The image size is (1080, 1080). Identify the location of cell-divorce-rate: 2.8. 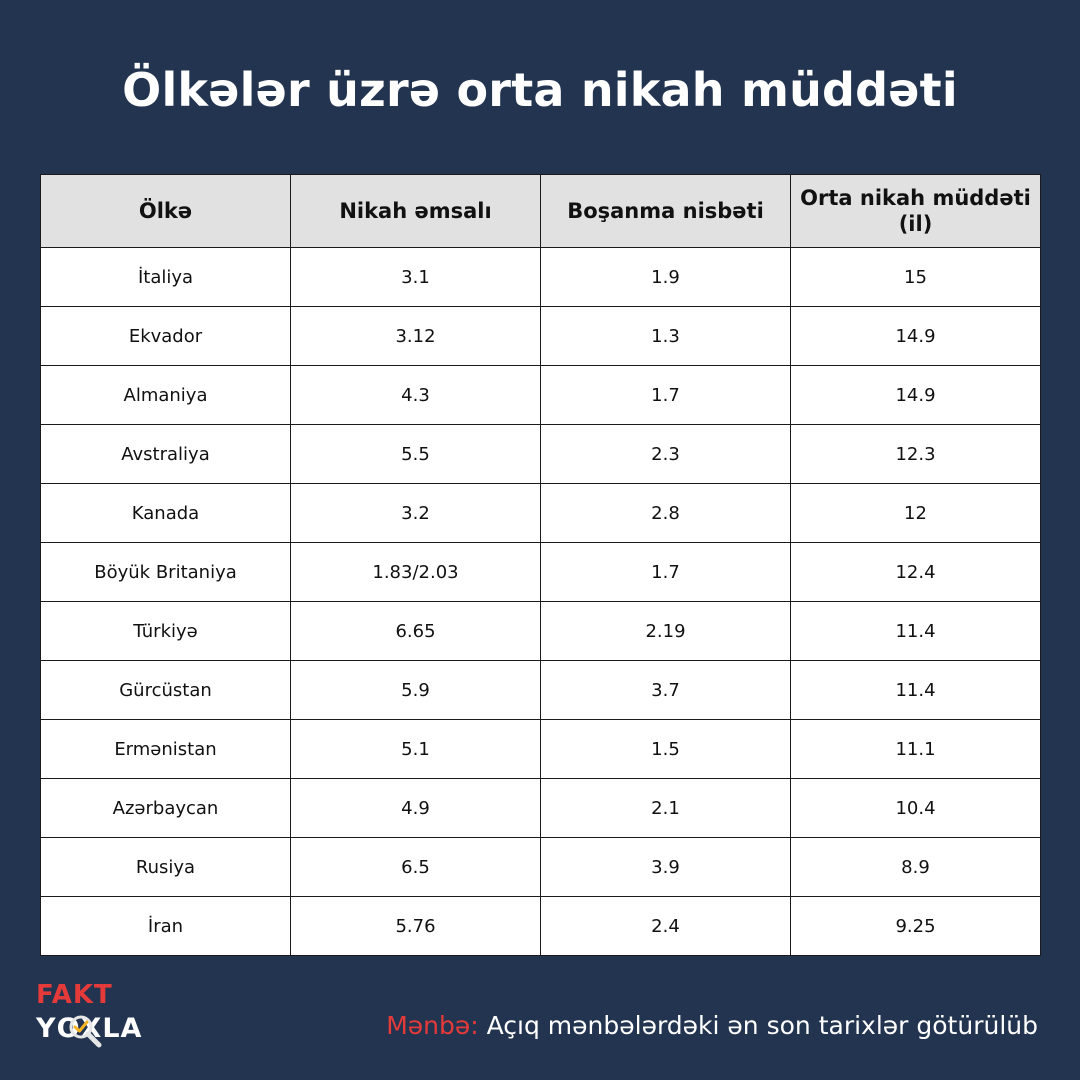
(665, 513).